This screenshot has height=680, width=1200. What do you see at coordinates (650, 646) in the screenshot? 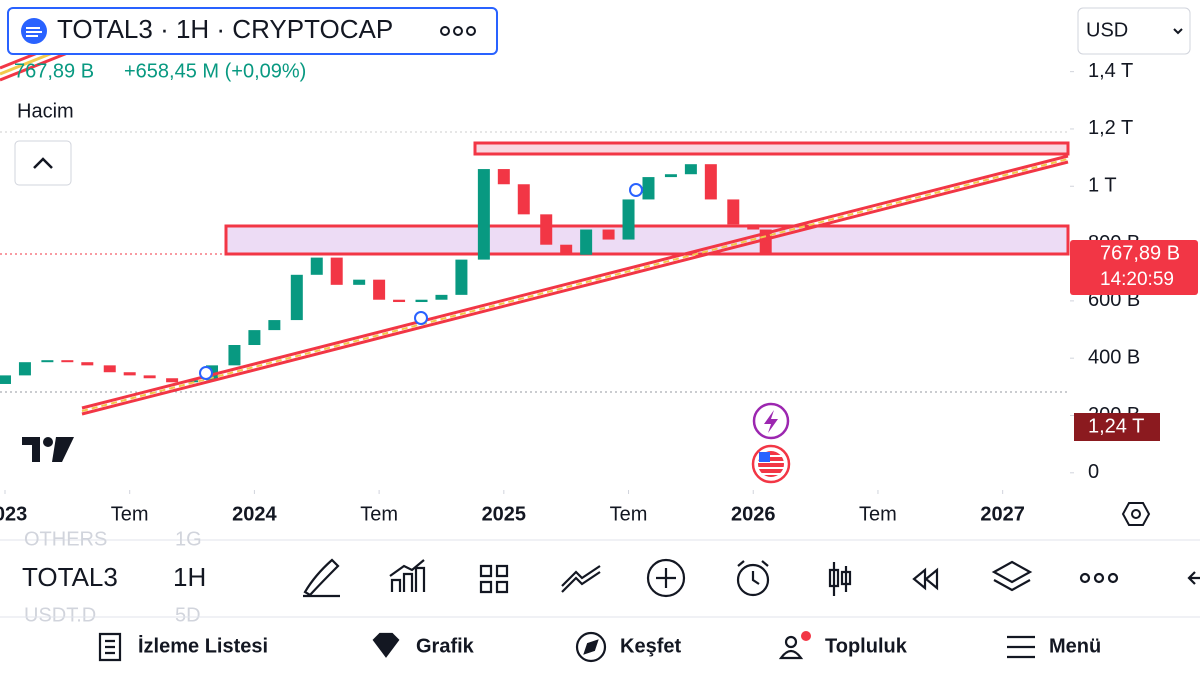
I see `nav-explore: Keşfet` at bounding box center [650, 646].